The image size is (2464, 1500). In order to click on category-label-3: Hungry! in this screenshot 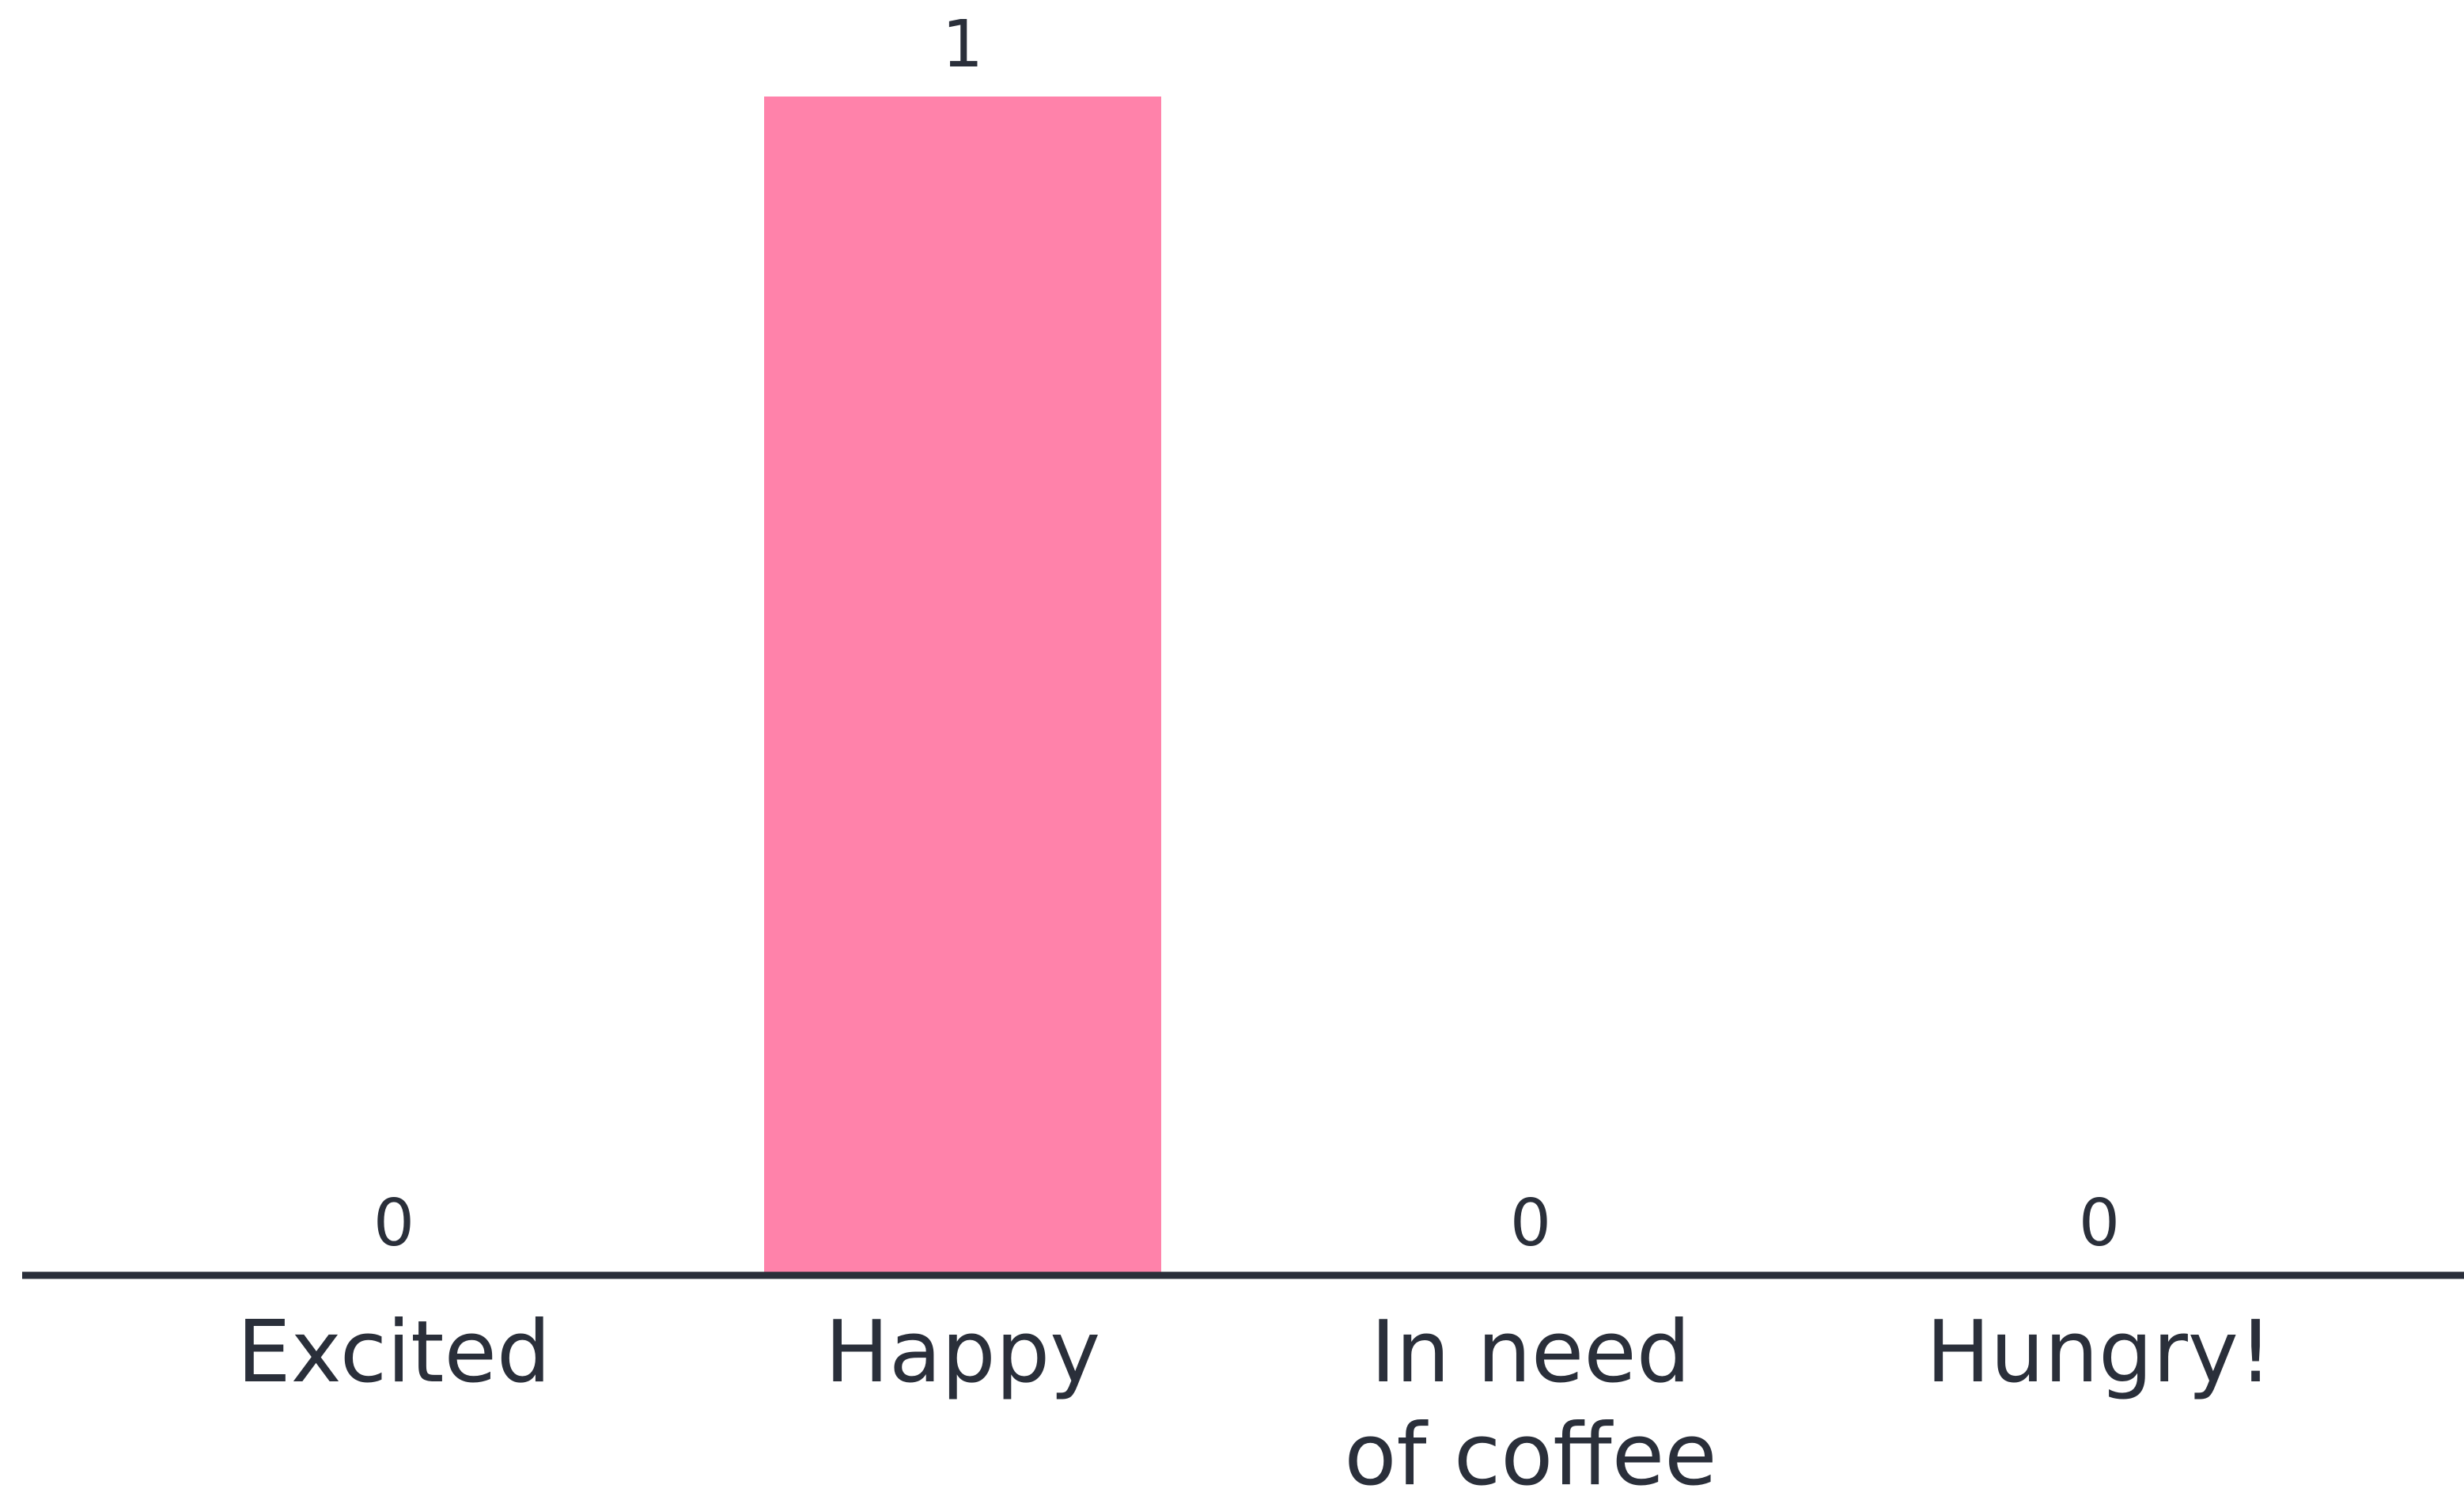, I will do `click(2099, 1352)`.